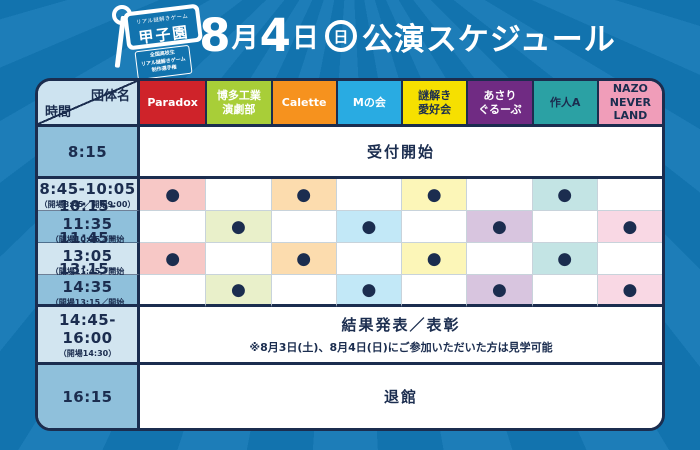 This screenshot has height=450, width=700. I want to click on time-sublabel: （開場14:30）, so click(87, 353).